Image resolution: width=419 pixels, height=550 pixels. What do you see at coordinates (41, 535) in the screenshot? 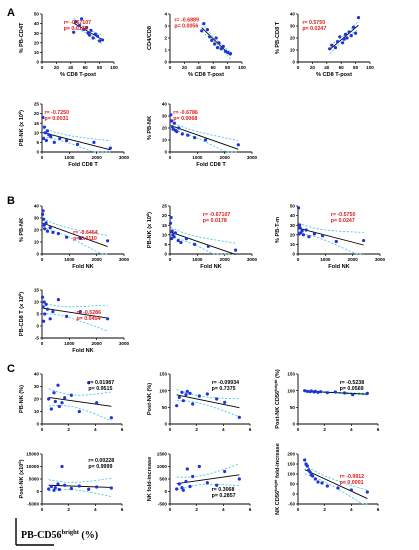
I see `footer-label-main: PB-CD56` at bounding box center [41, 535].